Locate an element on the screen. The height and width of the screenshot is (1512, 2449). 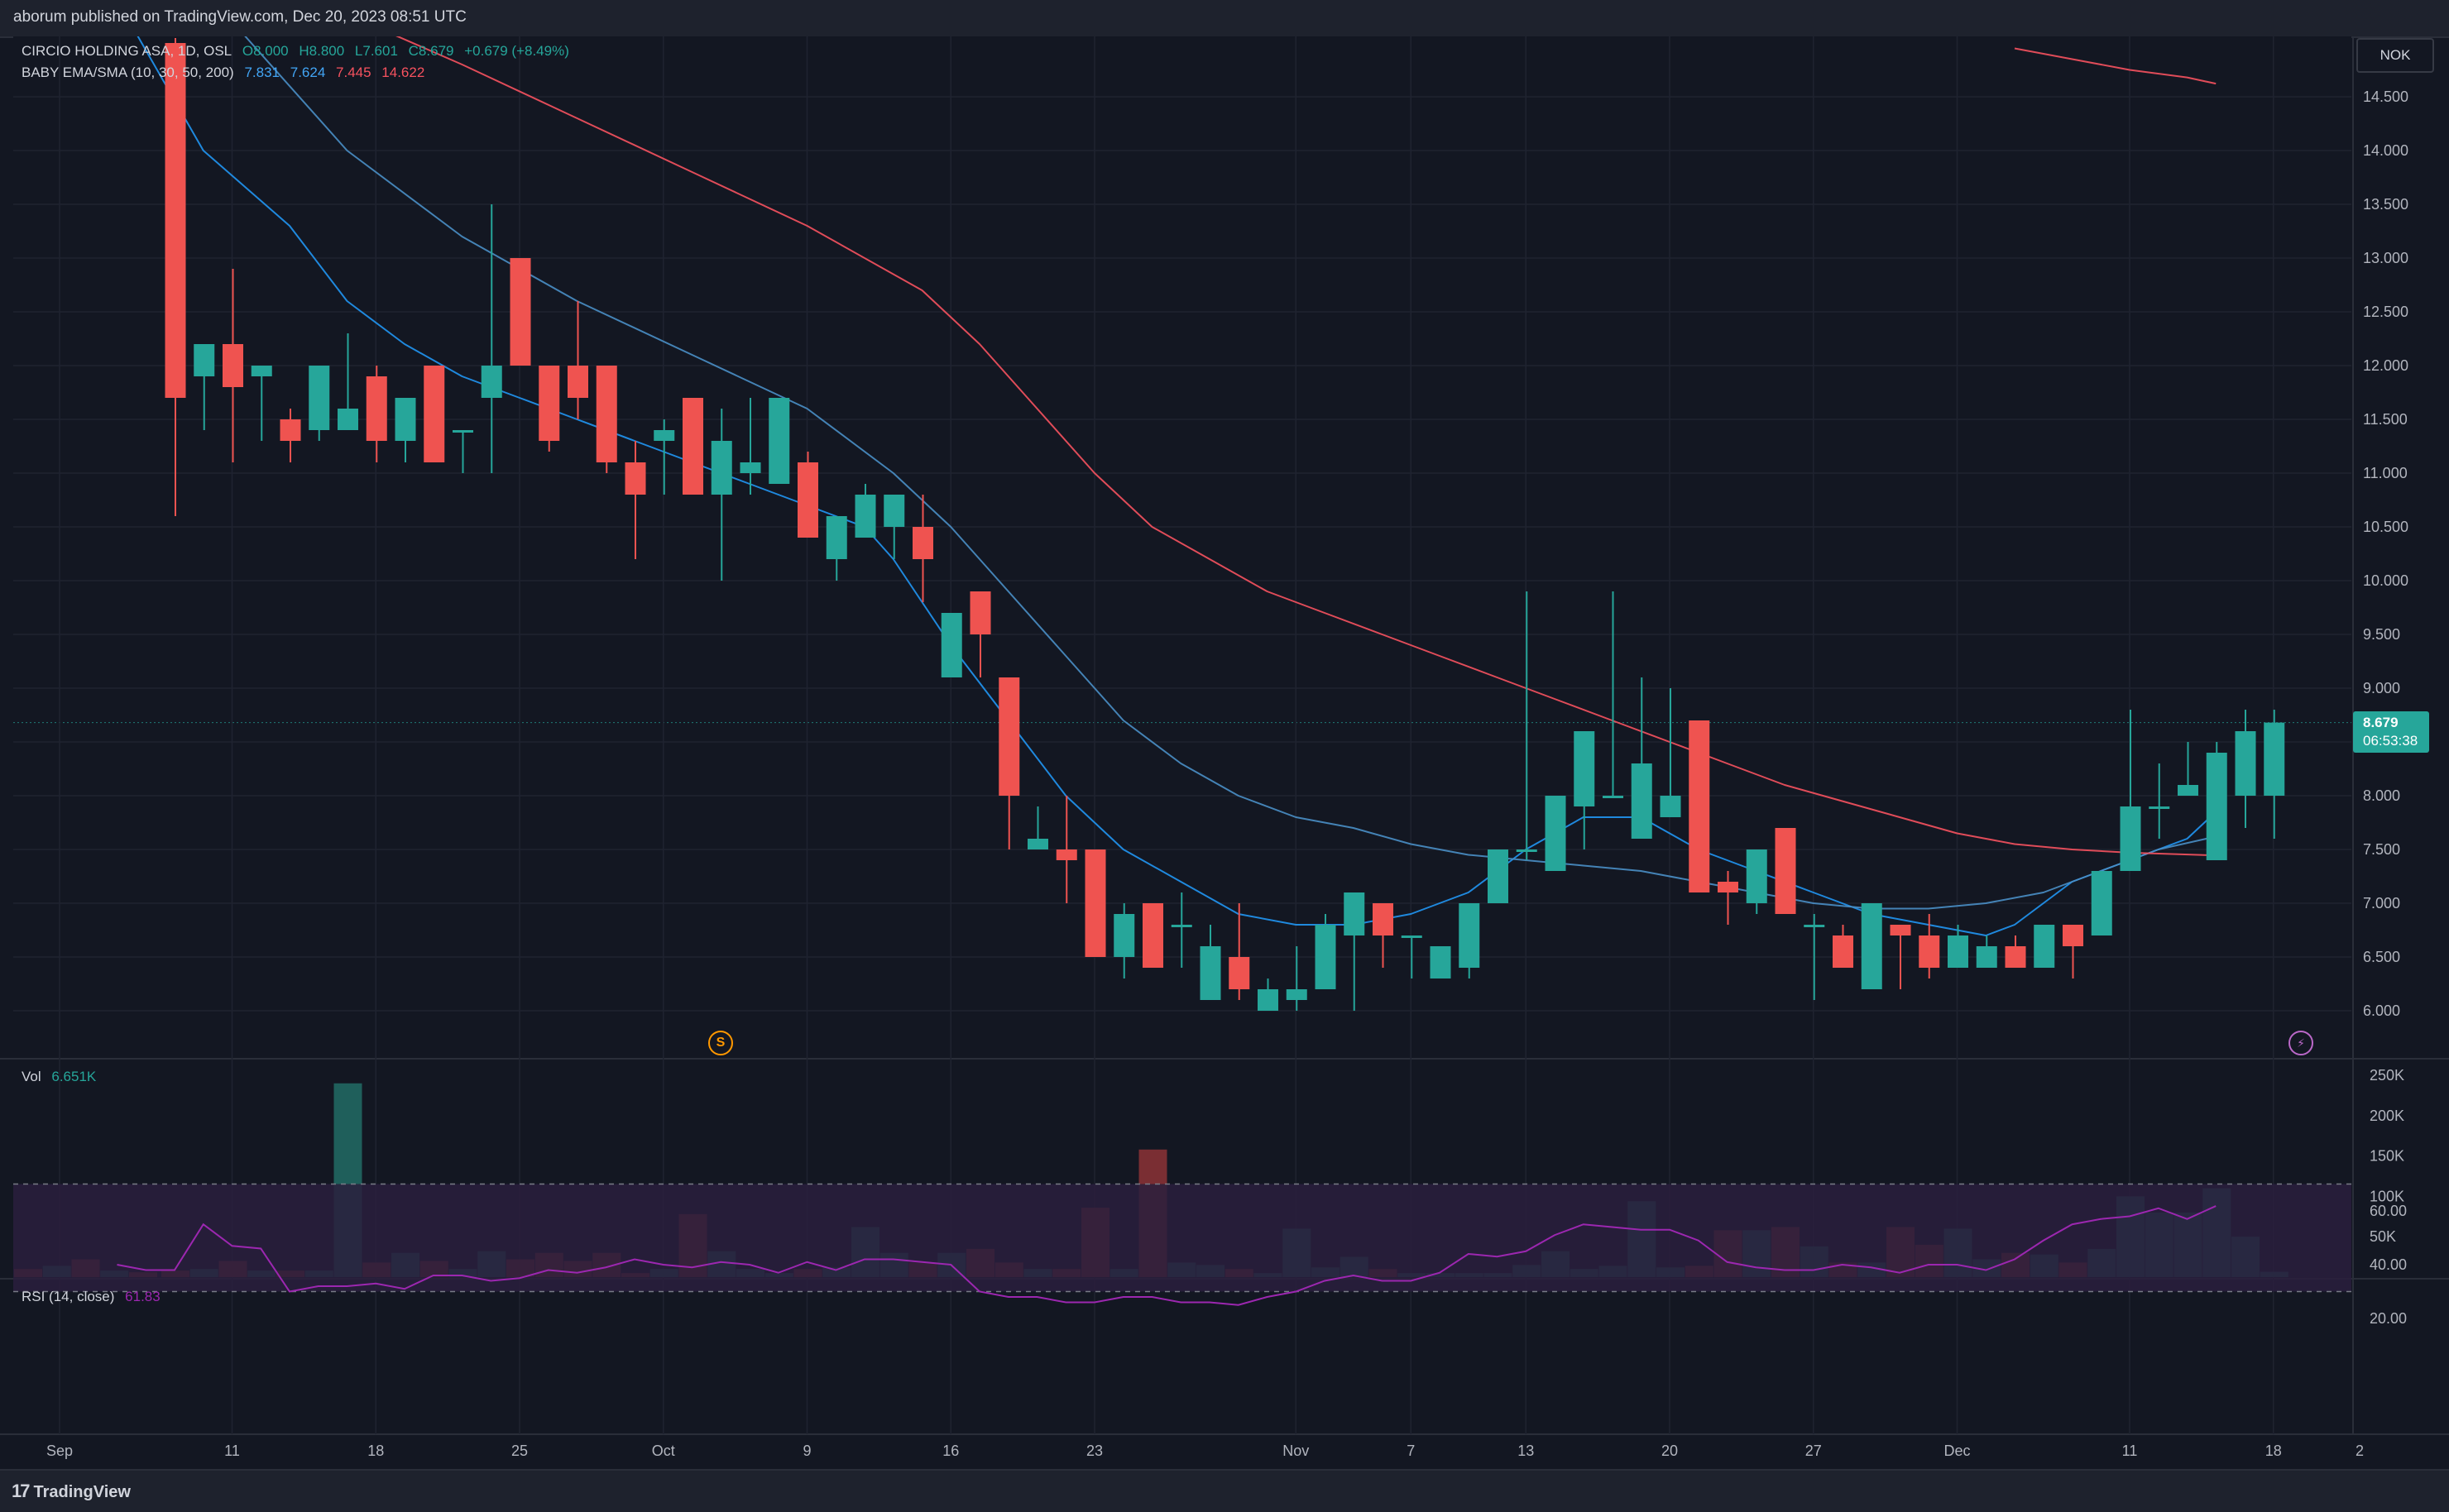
change-value: +0.679 (+8.49%) is located at coordinates (516, 51).